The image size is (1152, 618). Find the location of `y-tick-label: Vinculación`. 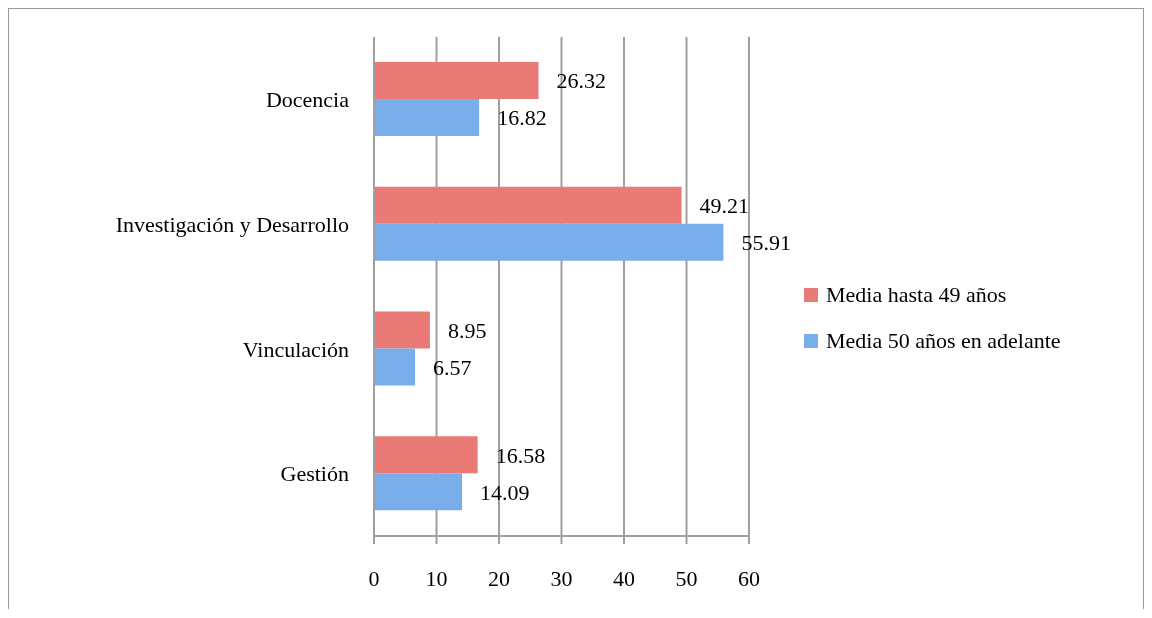

y-tick-label: Vinculación is located at coordinates (295, 349).